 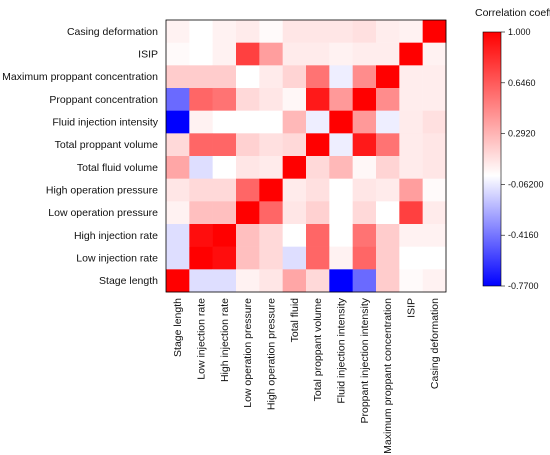 I want to click on row-label: High injection rate, so click(x=116, y=236).